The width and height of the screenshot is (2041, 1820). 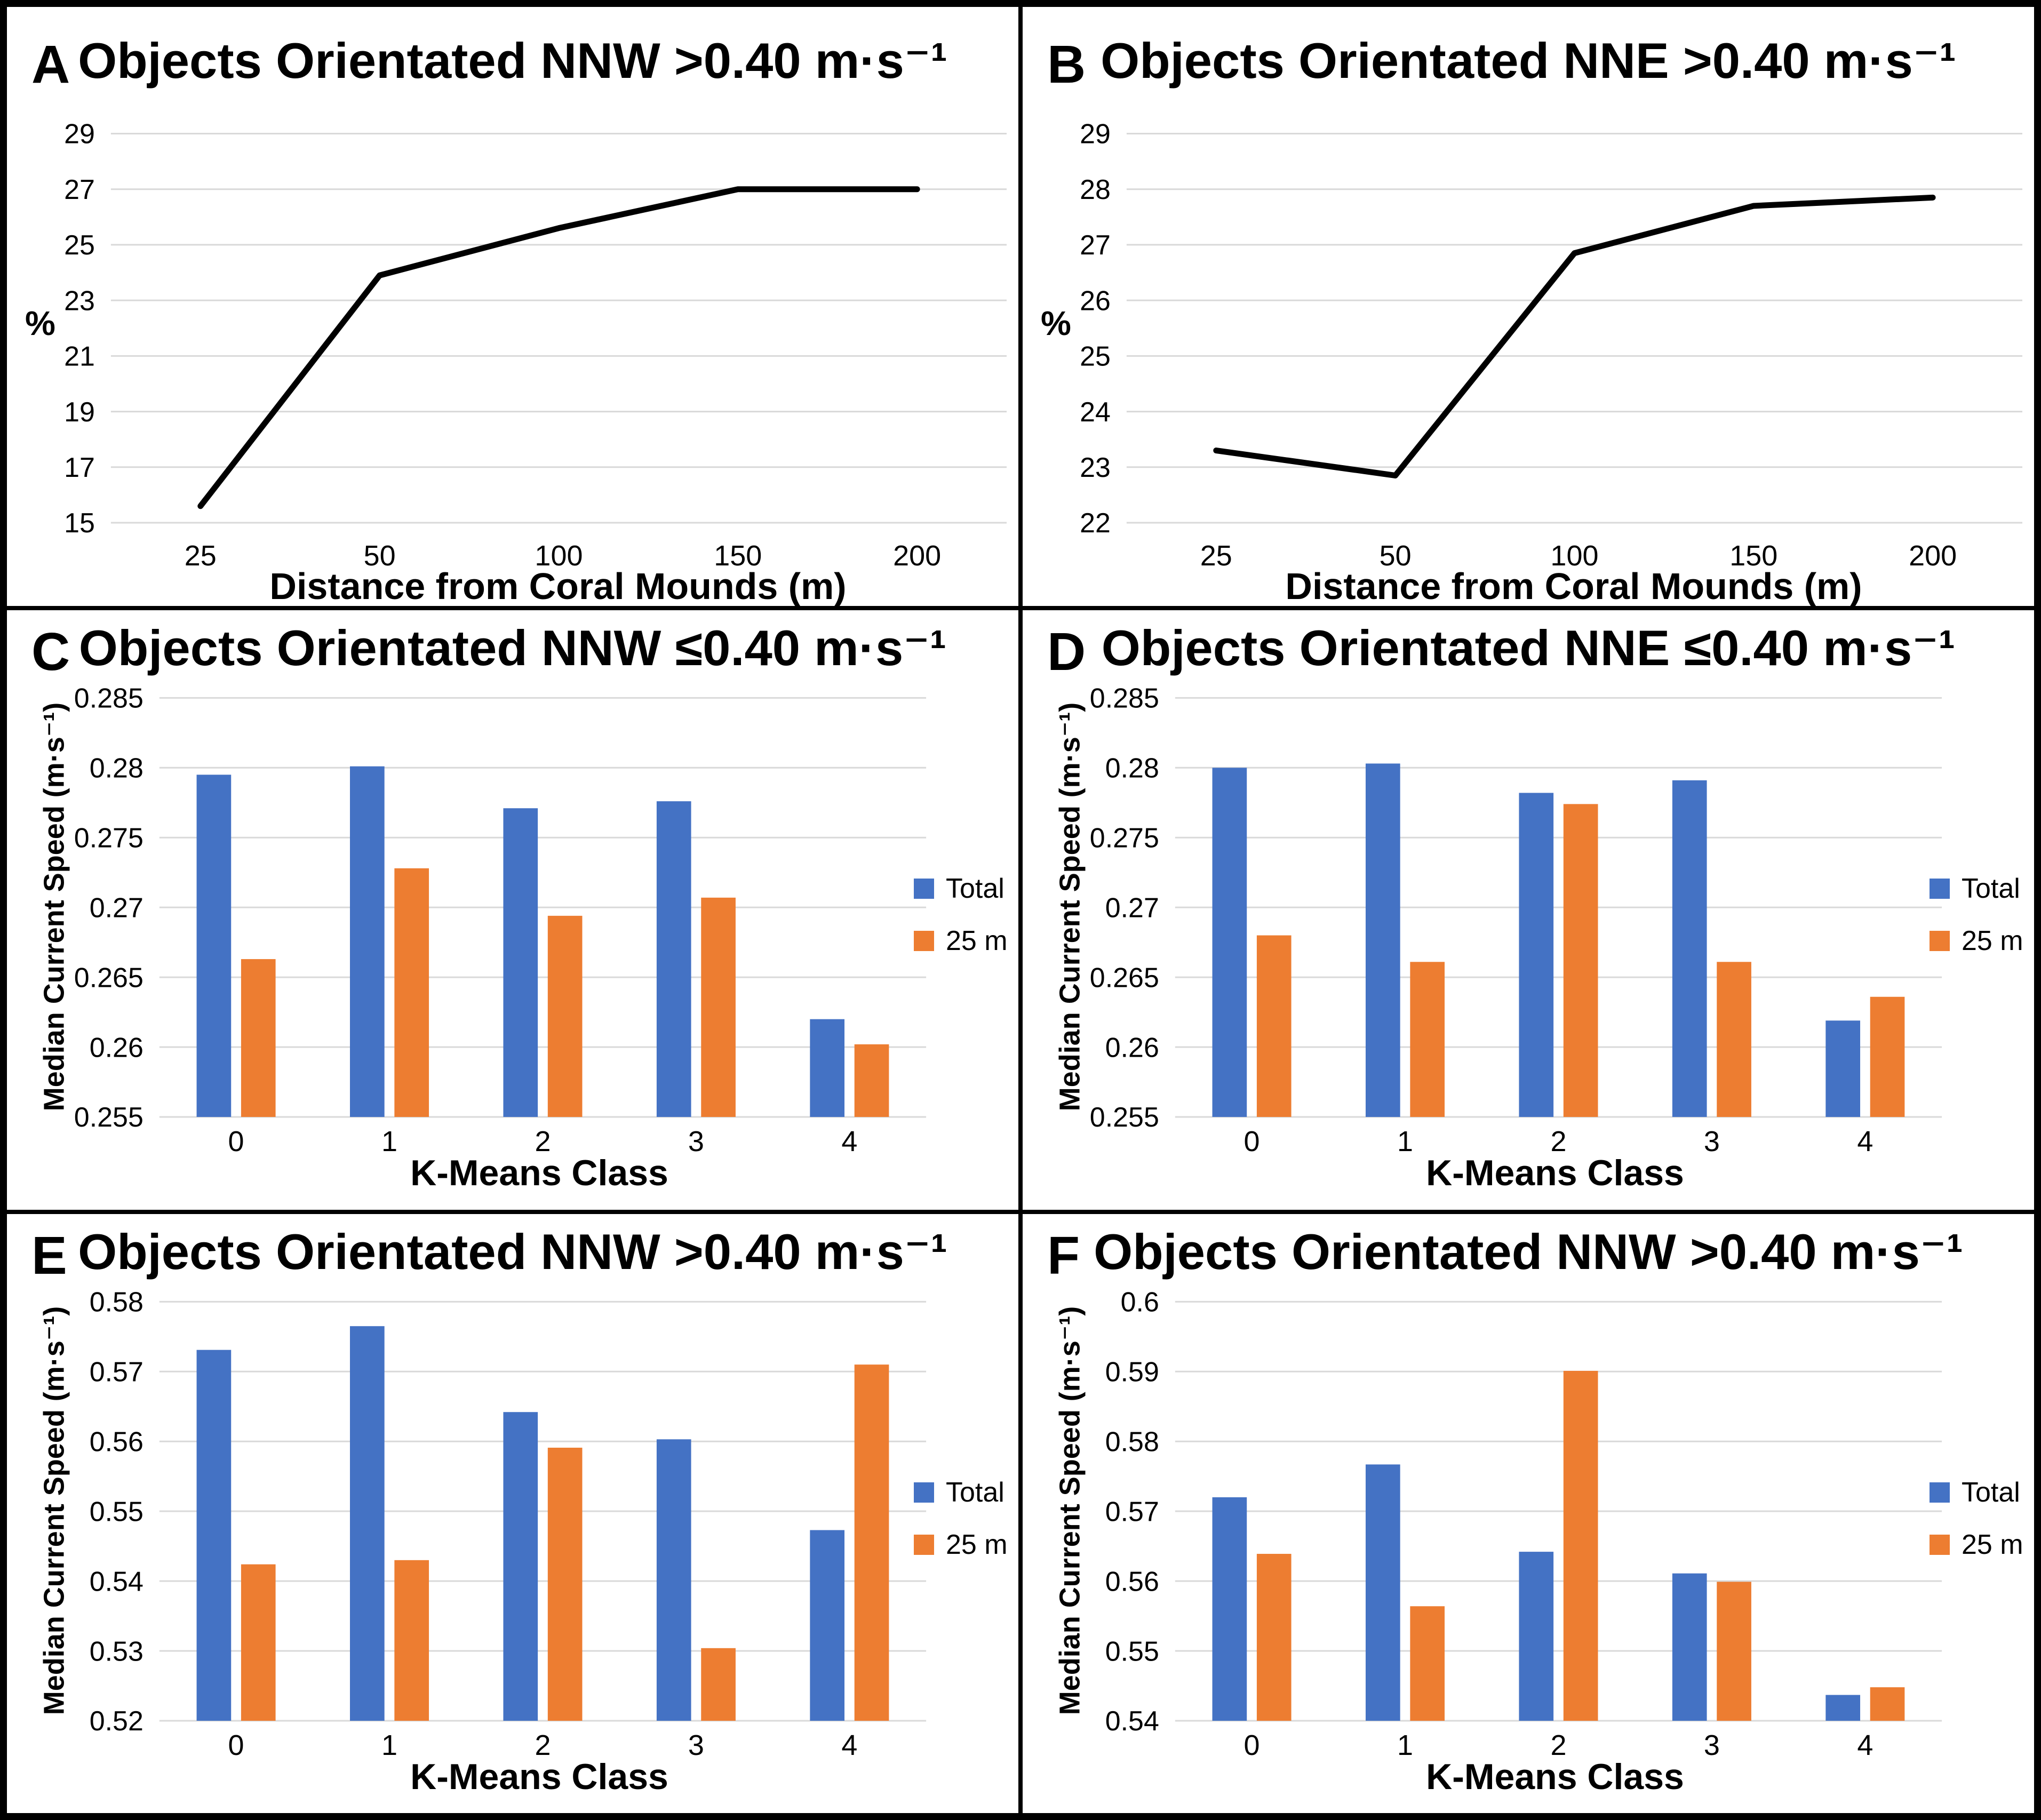 I want to click on svg-text: 0.55, so click(x=116, y=1512).